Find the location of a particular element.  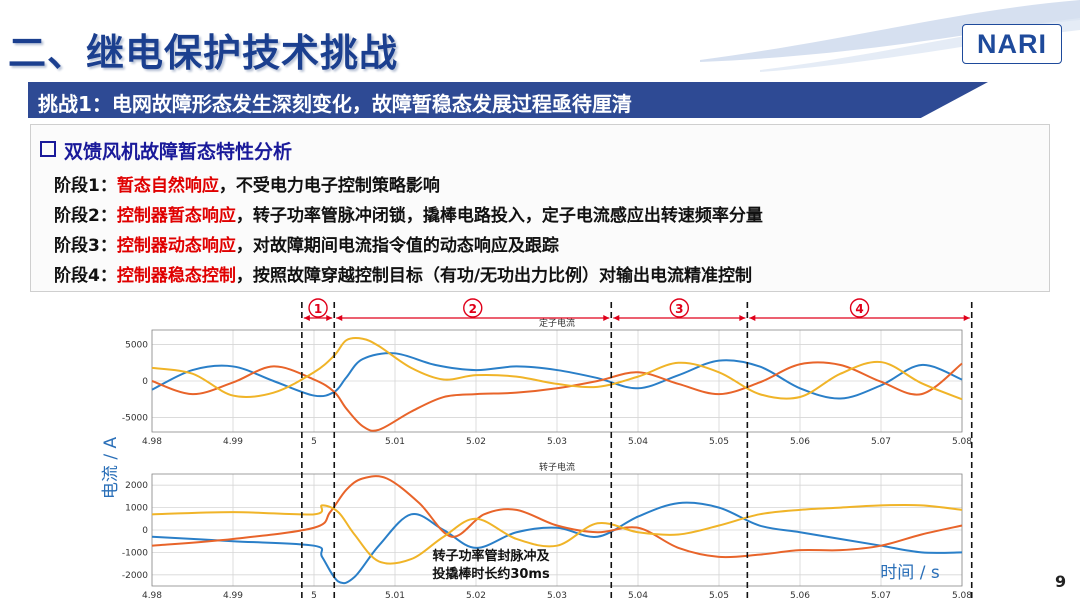

page-title: 二、继电保护技术挑战 is located at coordinates (203, 53).